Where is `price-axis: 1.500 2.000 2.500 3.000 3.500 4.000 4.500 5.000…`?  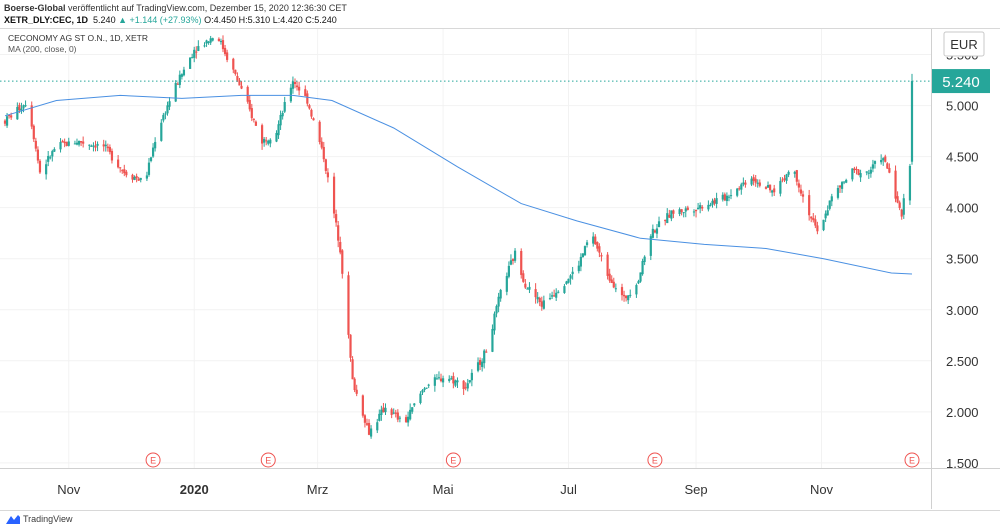 price-axis: 1.500 2.000 2.500 3.000 3.500 4.000 4.500 5.000… is located at coordinates (962, 259).